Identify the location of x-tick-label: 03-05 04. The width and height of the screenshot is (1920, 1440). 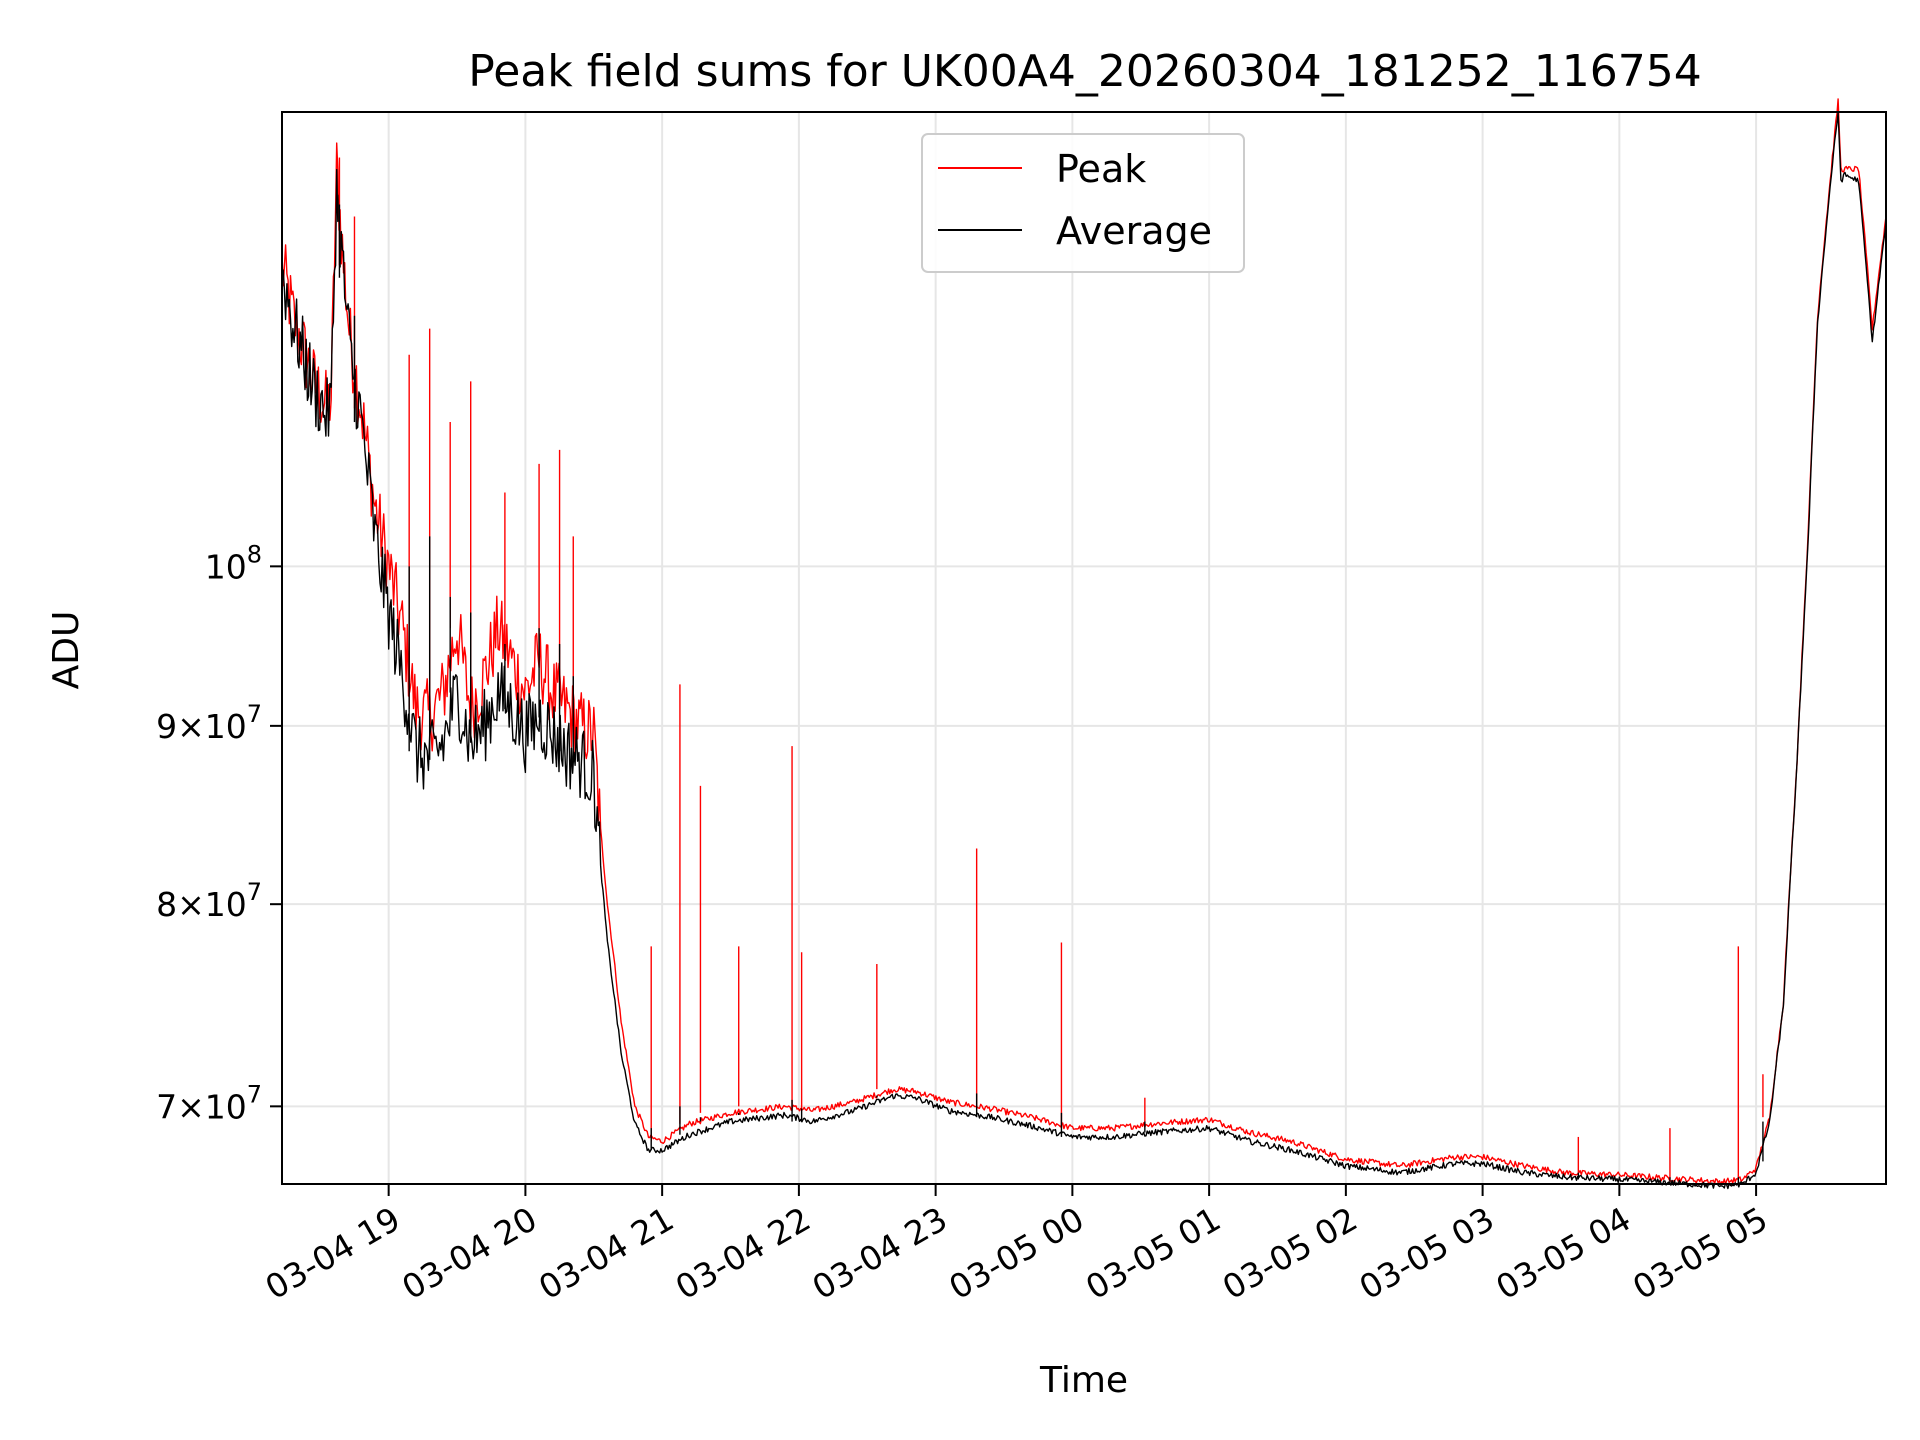
(1563, 1253).